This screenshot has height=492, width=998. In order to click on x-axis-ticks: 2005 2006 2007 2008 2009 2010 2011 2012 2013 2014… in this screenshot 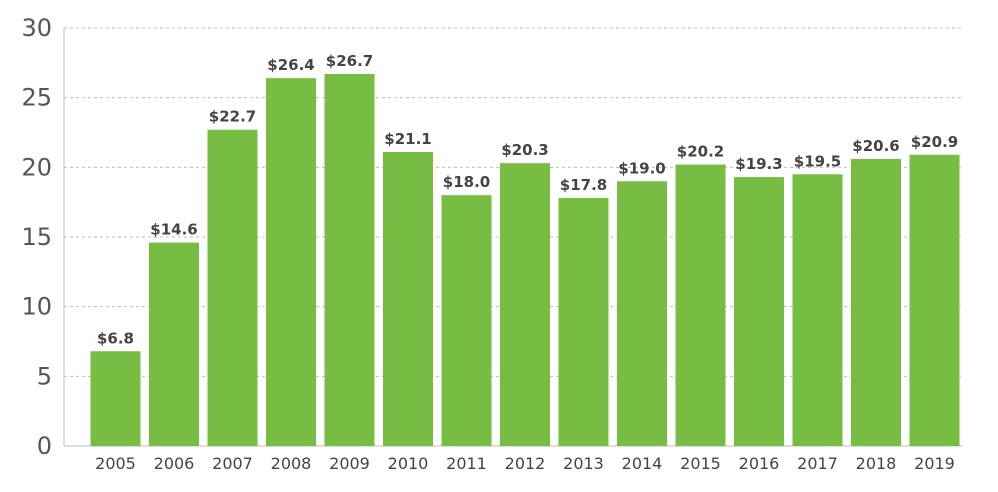, I will do `click(525, 463)`.